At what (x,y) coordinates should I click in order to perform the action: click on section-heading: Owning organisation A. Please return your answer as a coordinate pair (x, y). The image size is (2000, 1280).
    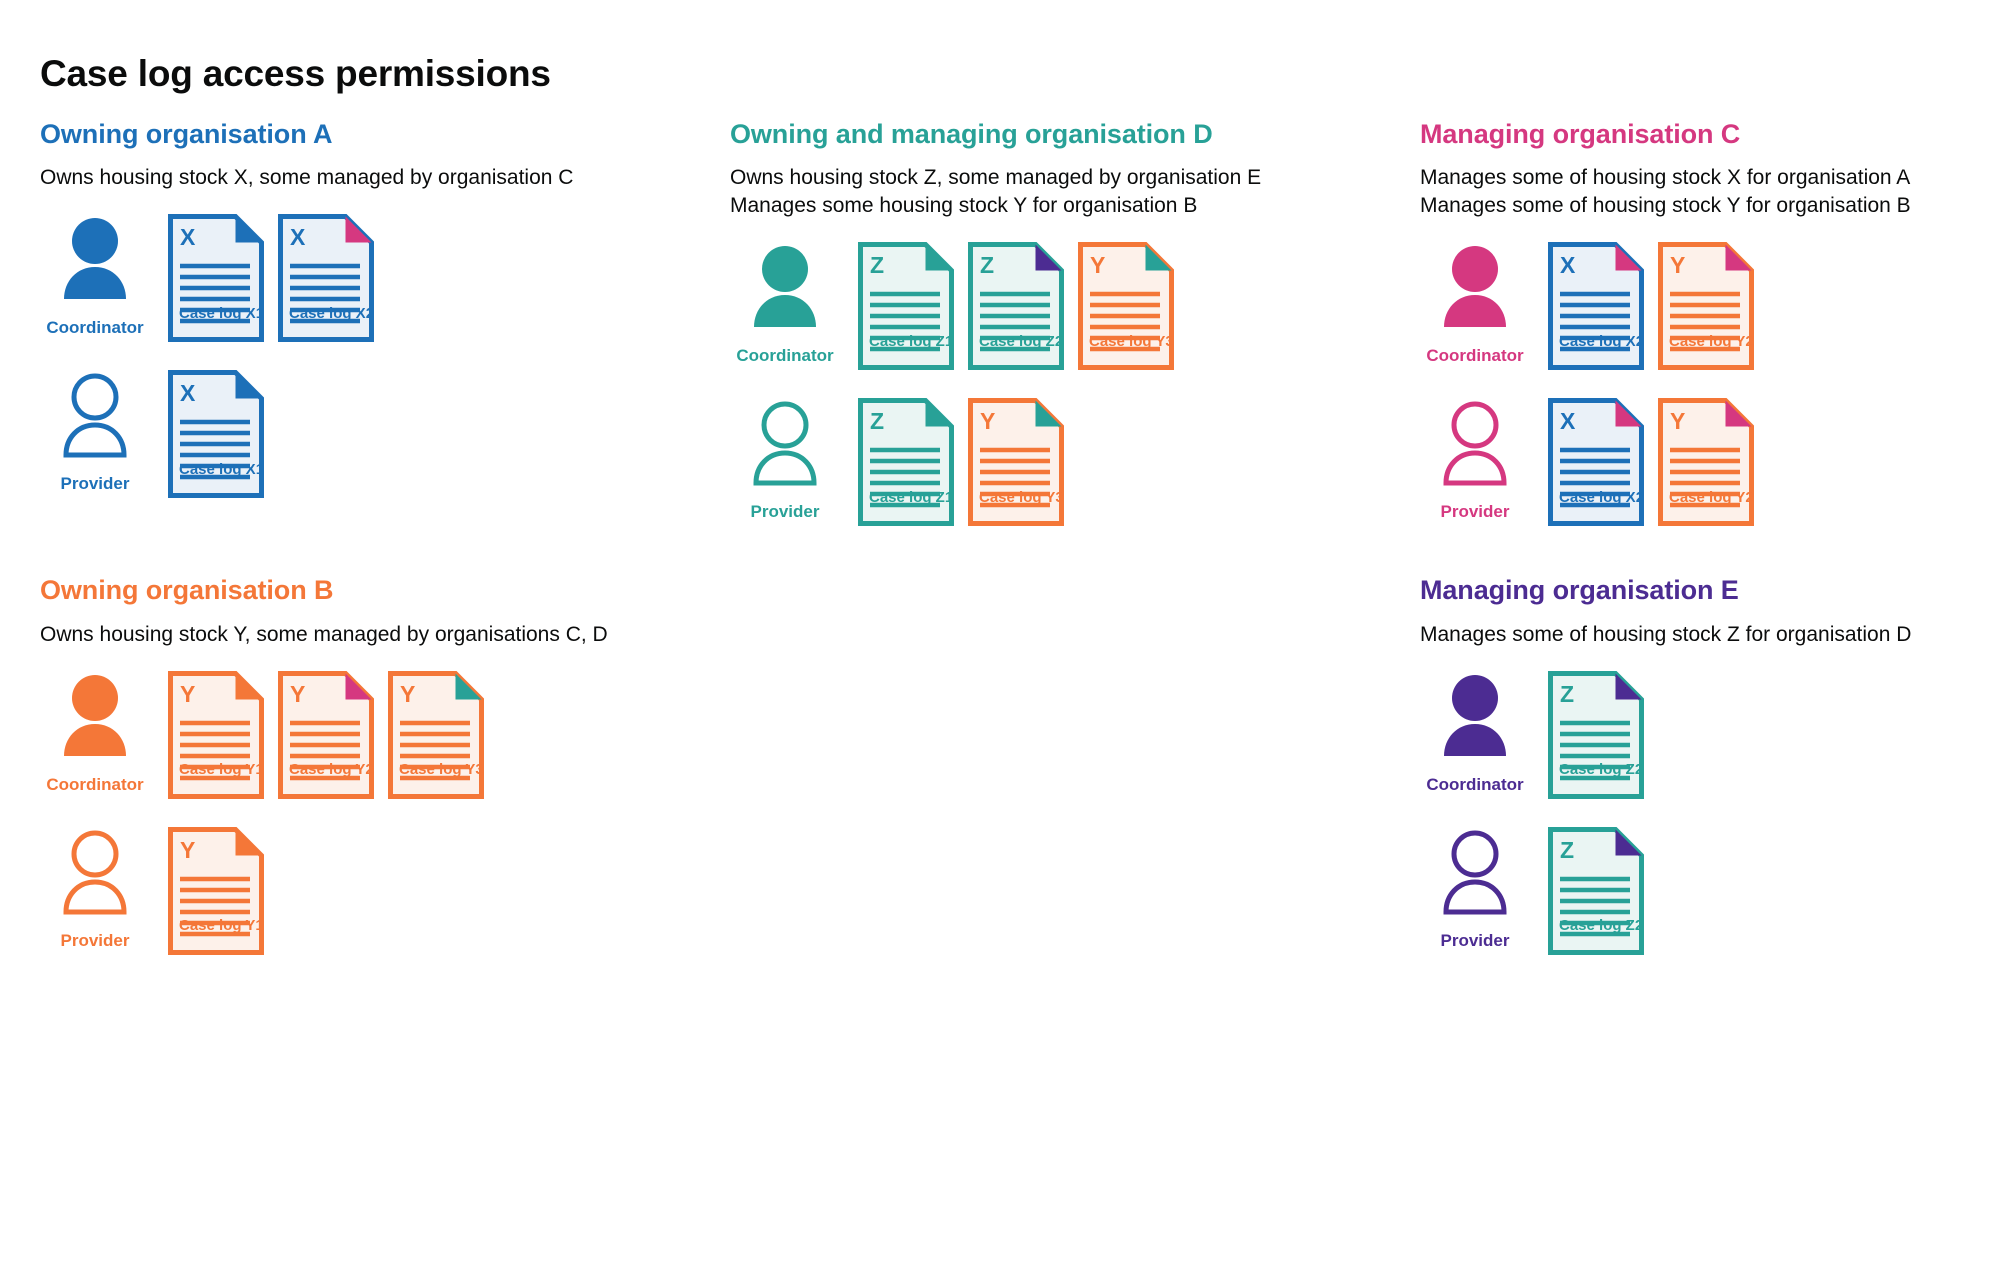
    Looking at the image, I should click on (186, 134).